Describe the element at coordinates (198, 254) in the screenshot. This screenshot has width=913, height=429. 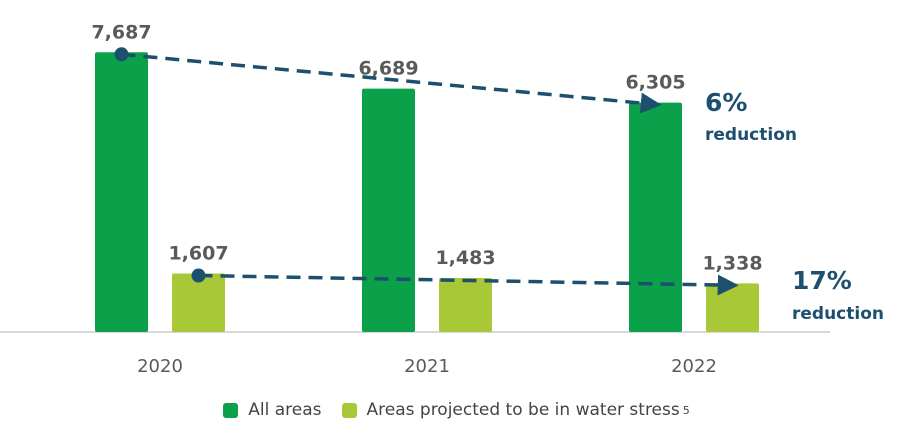
I see `value-label-water-stress-2020: 1,607` at that location.